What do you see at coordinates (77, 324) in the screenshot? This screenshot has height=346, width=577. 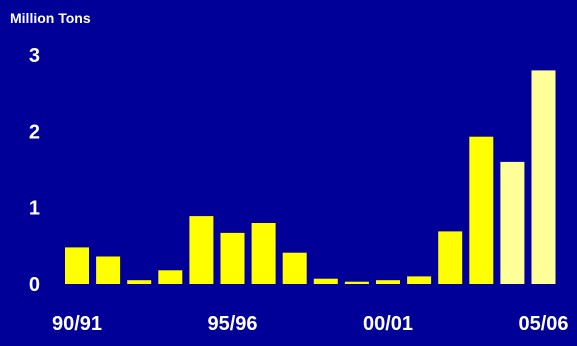 I see `x-tick-label: 90/91` at bounding box center [77, 324].